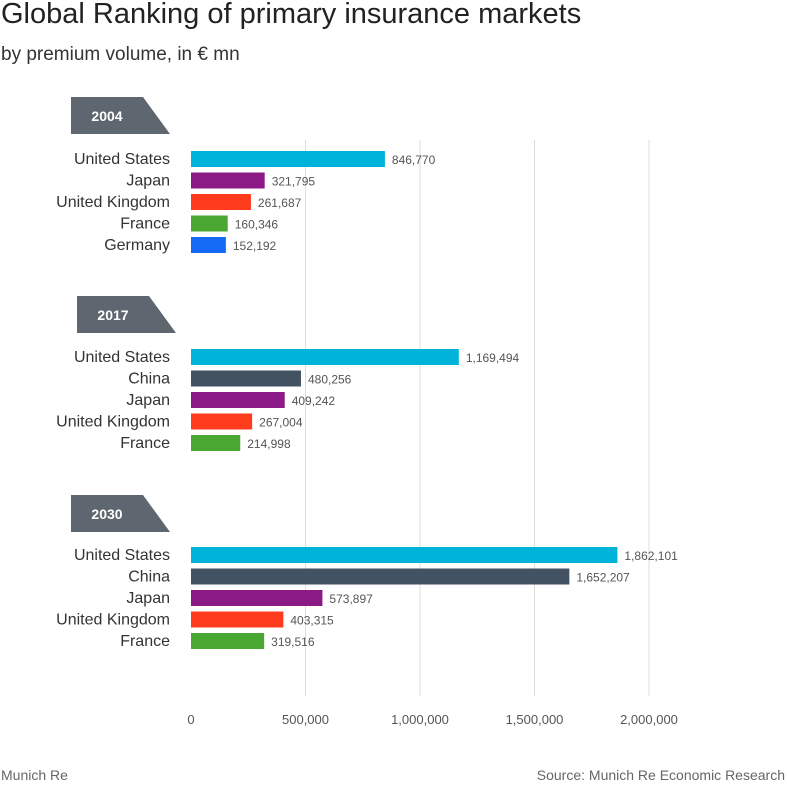  What do you see at coordinates (651, 556) in the screenshot?
I see `data-label: 1,862,101` at bounding box center [651, 556].